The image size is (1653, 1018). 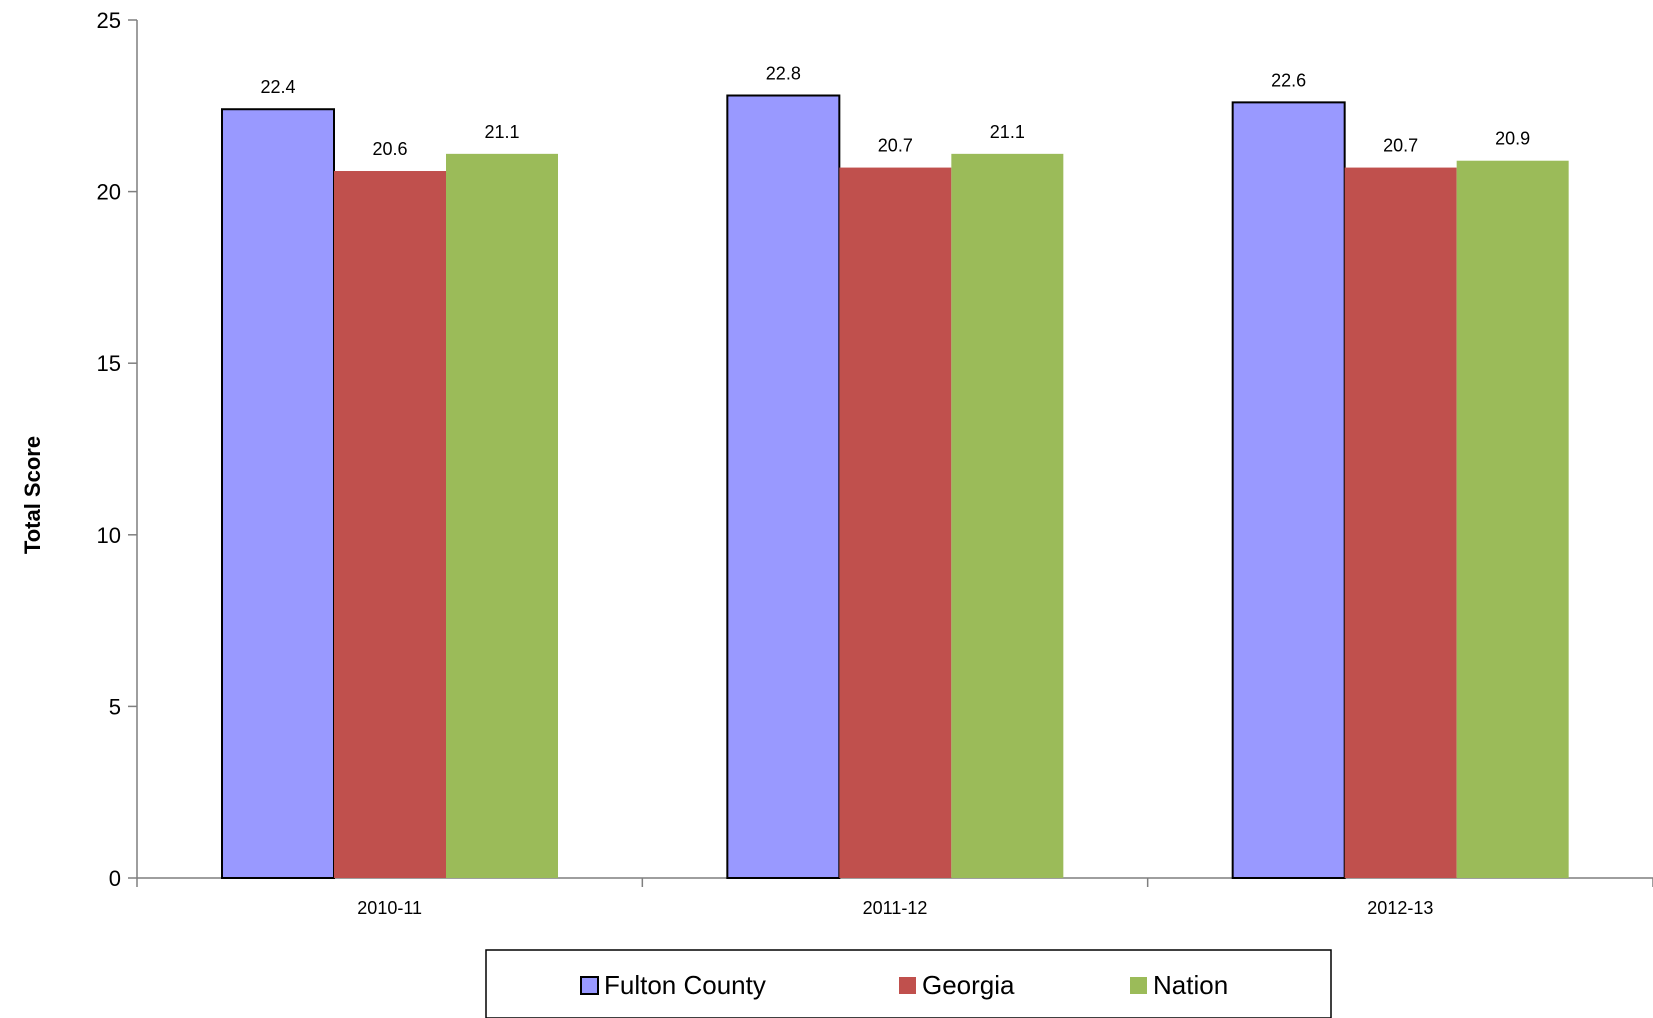 I want to click on data-label: 22.4, so click(x=277, y=87).